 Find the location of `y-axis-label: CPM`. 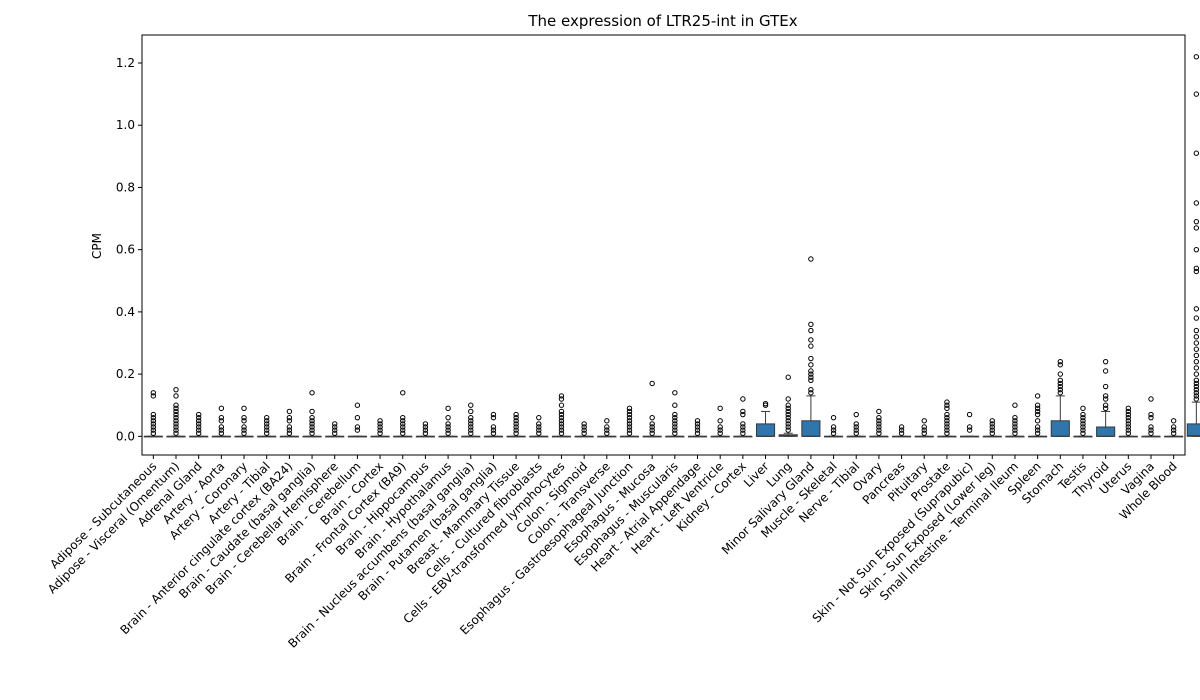

y-axis-label: CPM is located at coordinates (97, 246).